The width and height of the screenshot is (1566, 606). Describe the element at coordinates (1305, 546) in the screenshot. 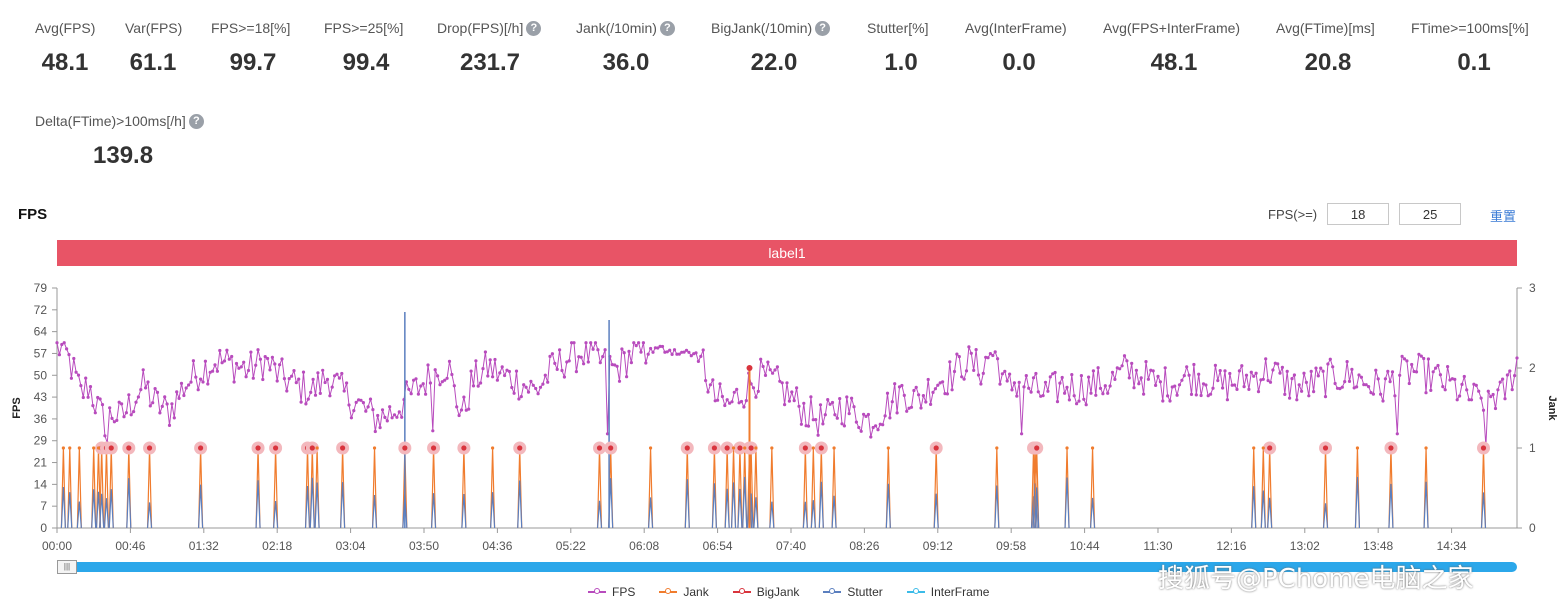

I see `x-tick-label: 13:02` at that location.